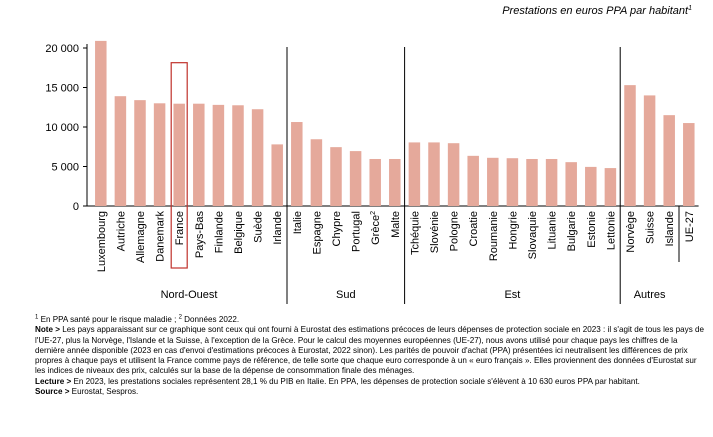 The image size is (713, 437). I want to click on x-tick-label: Slovénie, so click(435, 232).